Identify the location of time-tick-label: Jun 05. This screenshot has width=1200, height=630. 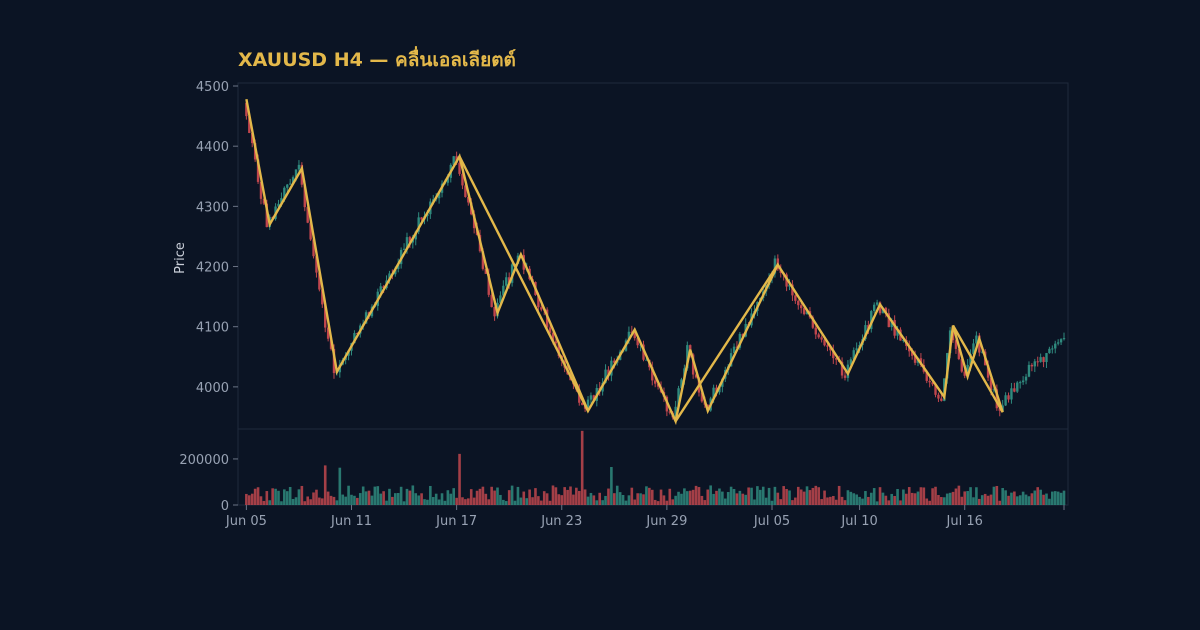
(246, 521).